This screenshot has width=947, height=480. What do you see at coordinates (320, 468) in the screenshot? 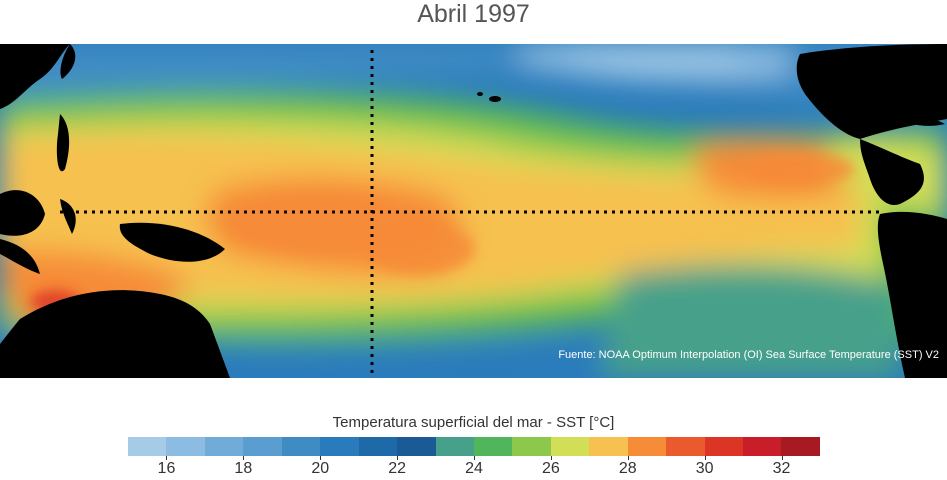
I see `colorbar-tick-label: 20` at bounding box center [320, 468].